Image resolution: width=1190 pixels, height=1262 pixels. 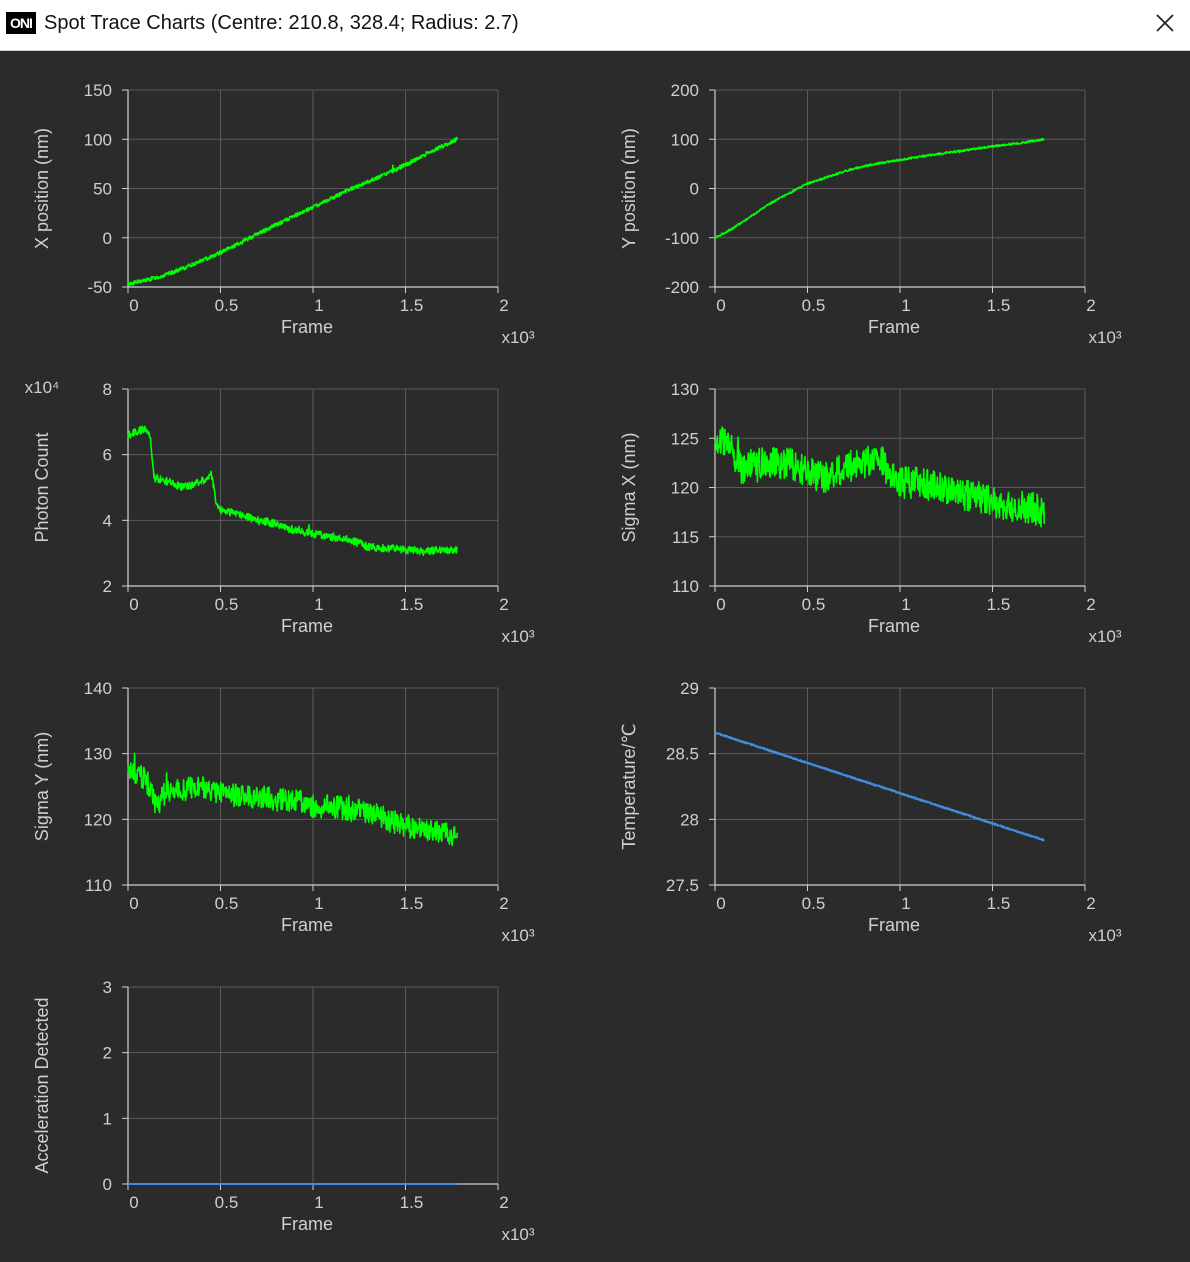 What do you see at coordinates (1165, 23) in the screenshot?
I see `close-button` at bounding box center [1165, 23].